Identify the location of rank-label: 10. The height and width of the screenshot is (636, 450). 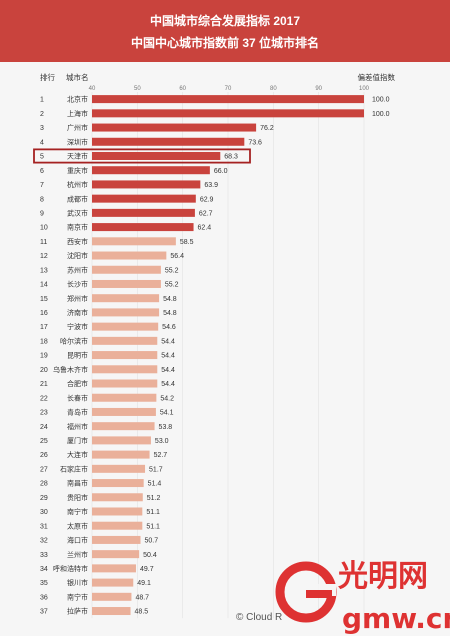
(44, 228).